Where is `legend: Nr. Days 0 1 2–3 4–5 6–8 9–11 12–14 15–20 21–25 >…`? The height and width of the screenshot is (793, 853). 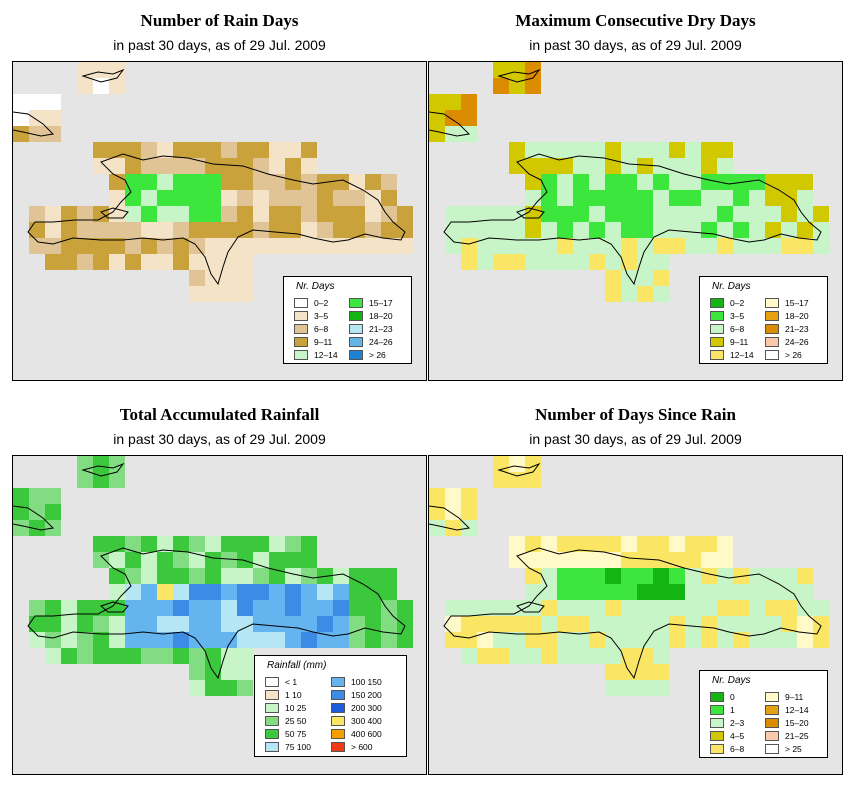 legend: Nr. Days 0 1 2–3 4–5 6–8 9–11 12–14 15–20 21–25 >… is located at coordinates (763, 714).